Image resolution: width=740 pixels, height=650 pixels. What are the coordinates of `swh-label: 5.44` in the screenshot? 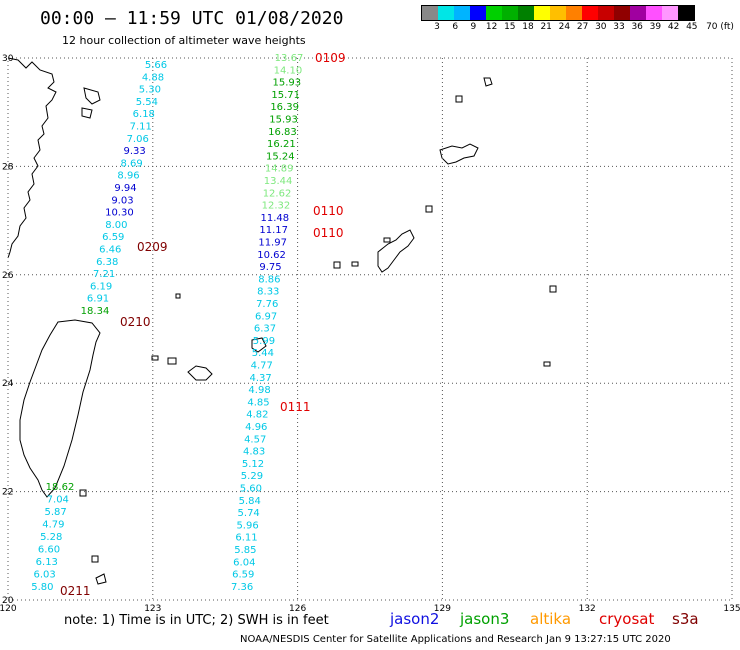 It's located at (263, 353).